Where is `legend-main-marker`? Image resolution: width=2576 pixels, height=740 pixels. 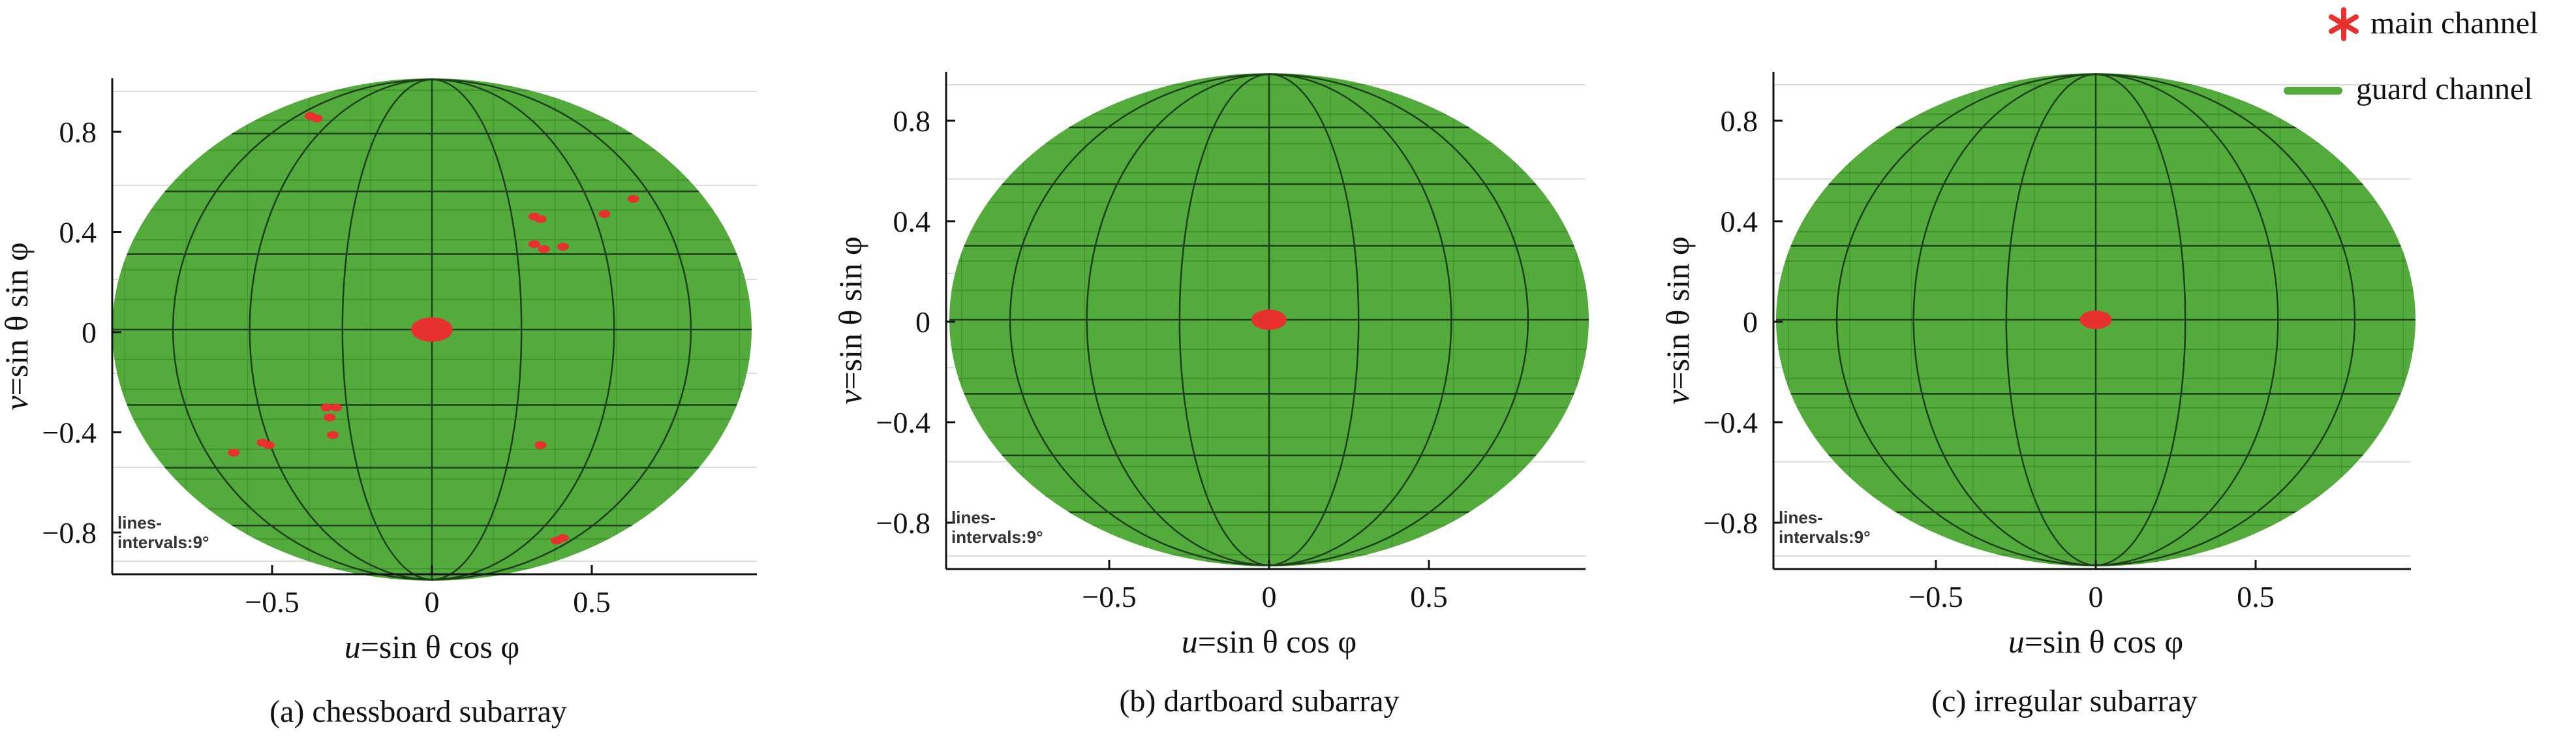
legend-main-marker is located at coordinates (2344, 24).